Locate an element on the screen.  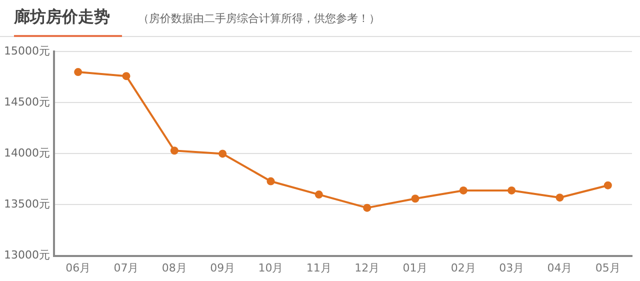
x-tick-label: 09月 is located at coordinates (223, 267).